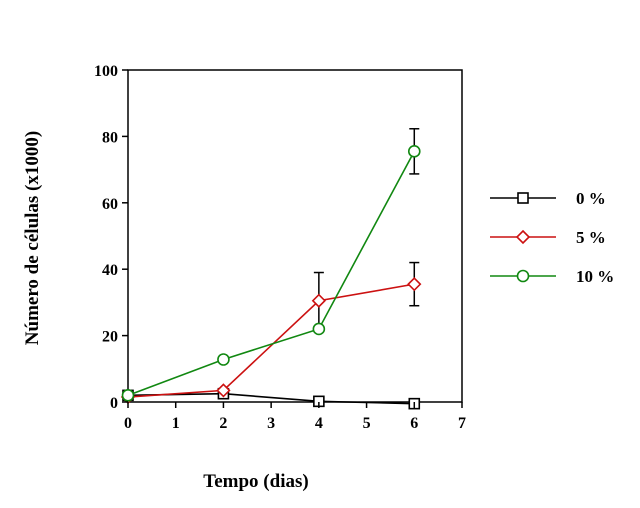 The width and height of the screenshot is (640, 508). I want to click on x-tick-label: 4, so click(319, 423).